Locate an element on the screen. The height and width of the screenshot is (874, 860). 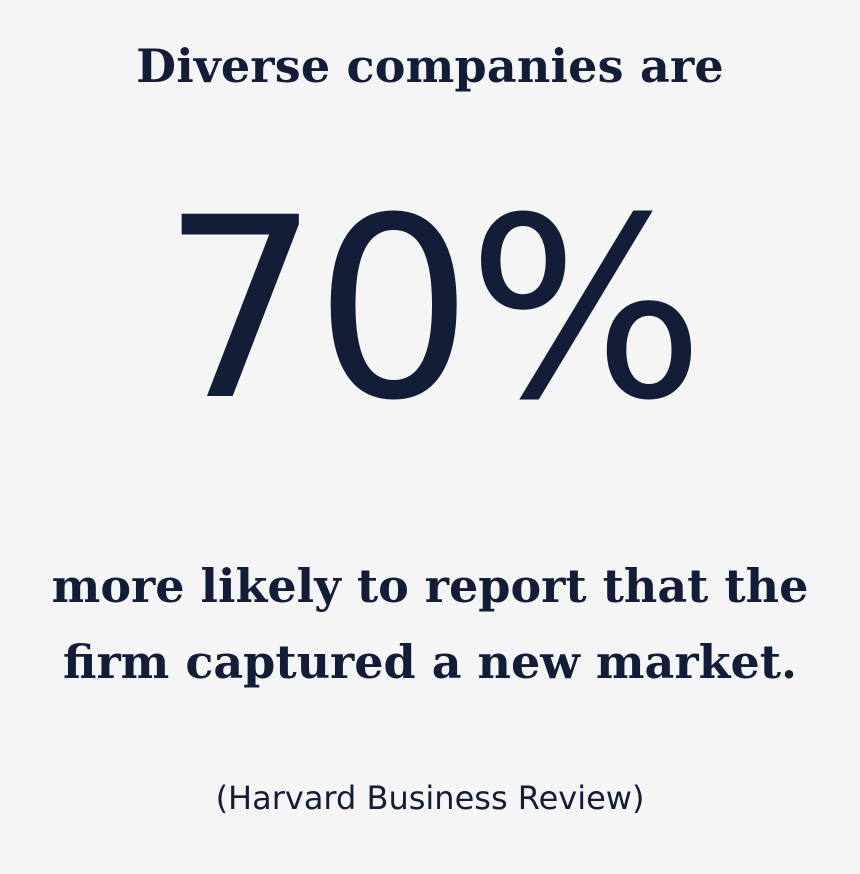
headline: Diverse companies are is located at coordinates (430, 66).